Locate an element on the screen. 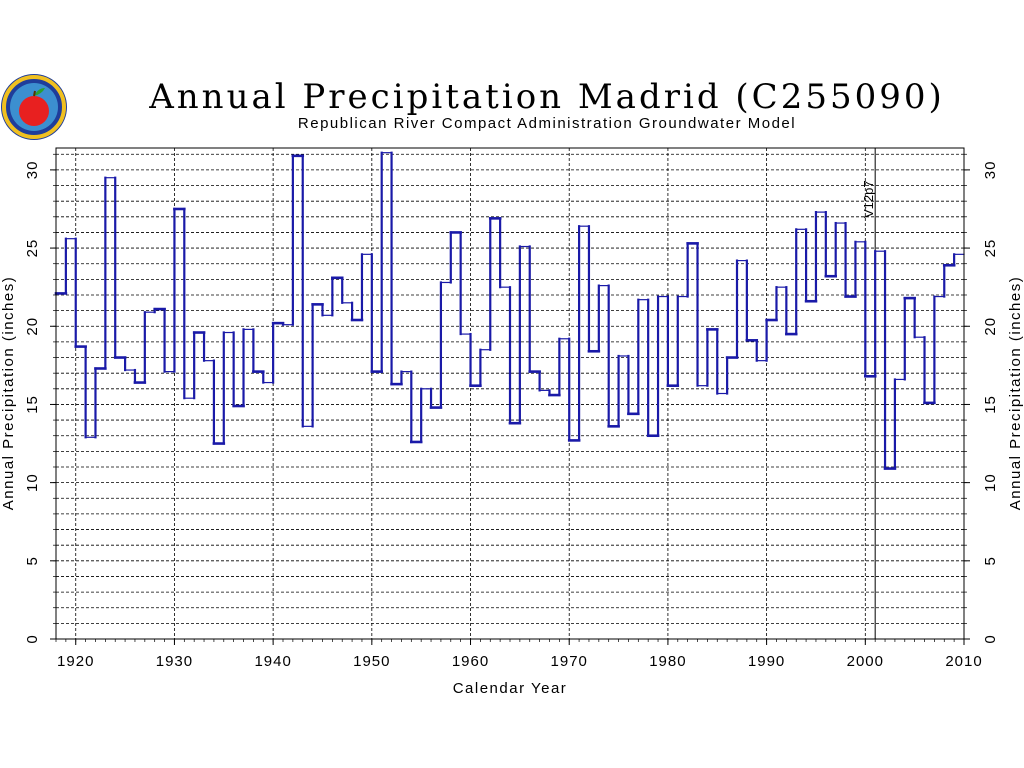 This screenshot has height=768, width=1024. y-tick-label: 5 is located at coordinates (32, 560).